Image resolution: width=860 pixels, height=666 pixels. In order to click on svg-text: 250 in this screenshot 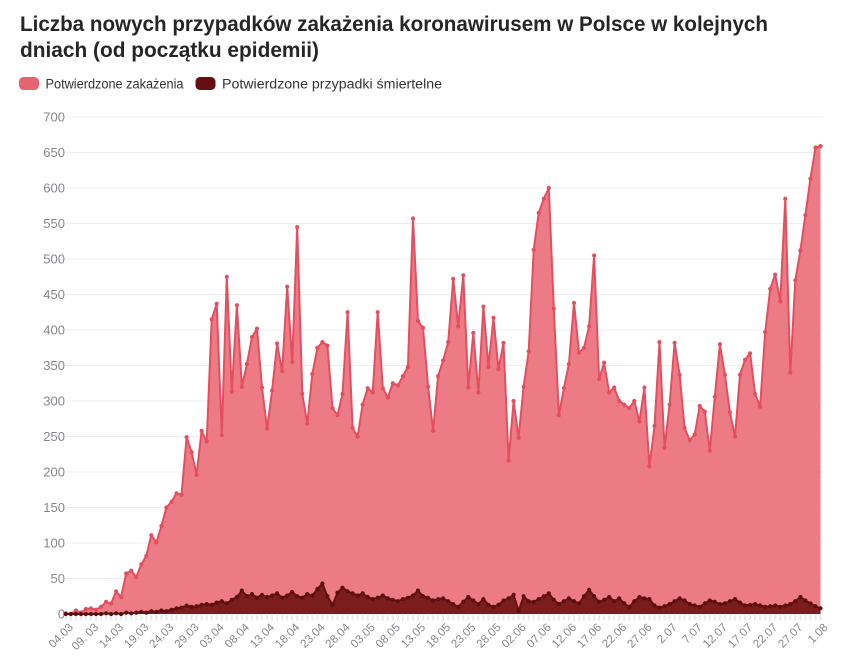, I will do `click(54, 436)`.